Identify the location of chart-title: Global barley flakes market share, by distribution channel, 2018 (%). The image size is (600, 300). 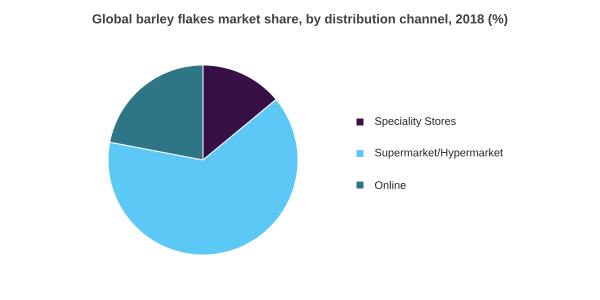
(300, 20).